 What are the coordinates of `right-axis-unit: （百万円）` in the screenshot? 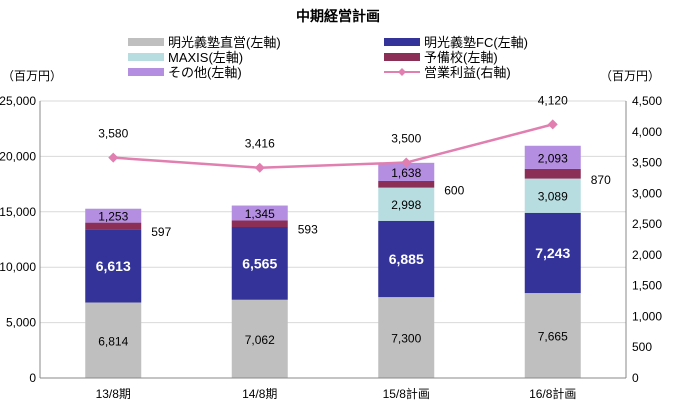 It's located at (630, 76).